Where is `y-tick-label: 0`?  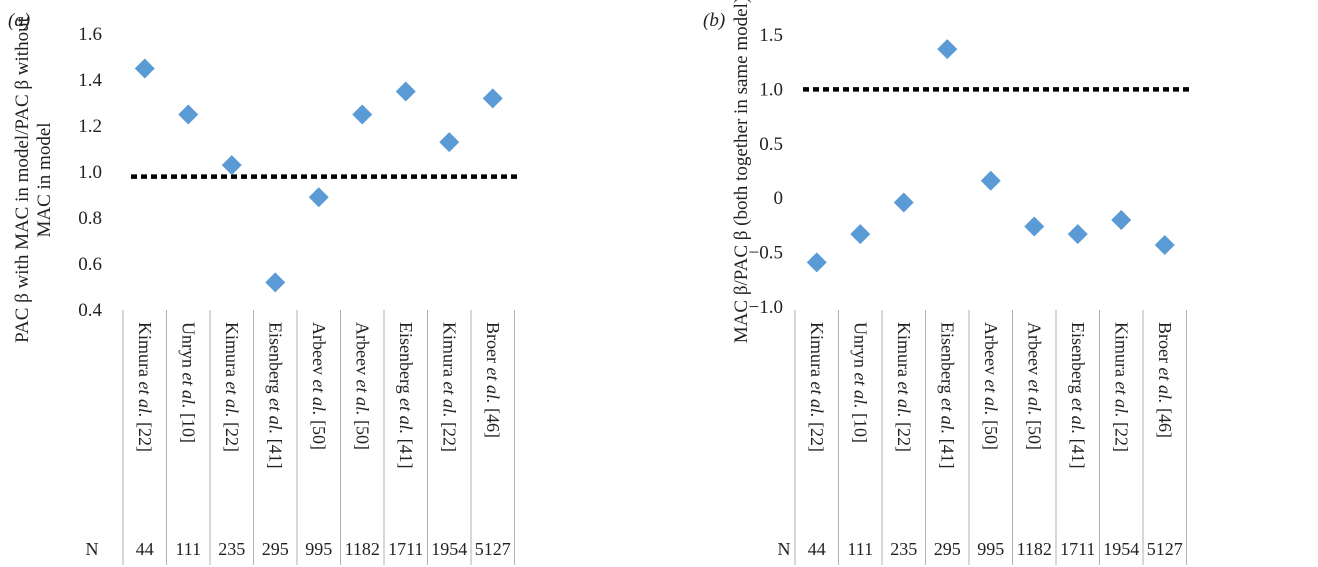
y-tick-label: 0 is located at coordinates (779, 198).